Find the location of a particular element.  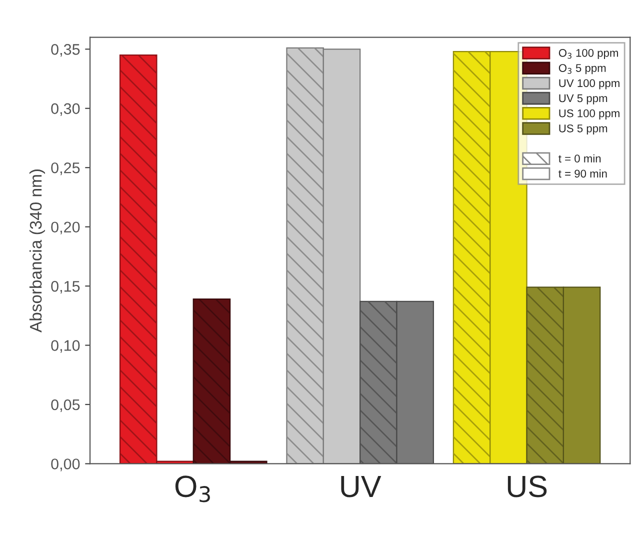

y-tick-label: 0,35 is located at coordinates (65, 50).